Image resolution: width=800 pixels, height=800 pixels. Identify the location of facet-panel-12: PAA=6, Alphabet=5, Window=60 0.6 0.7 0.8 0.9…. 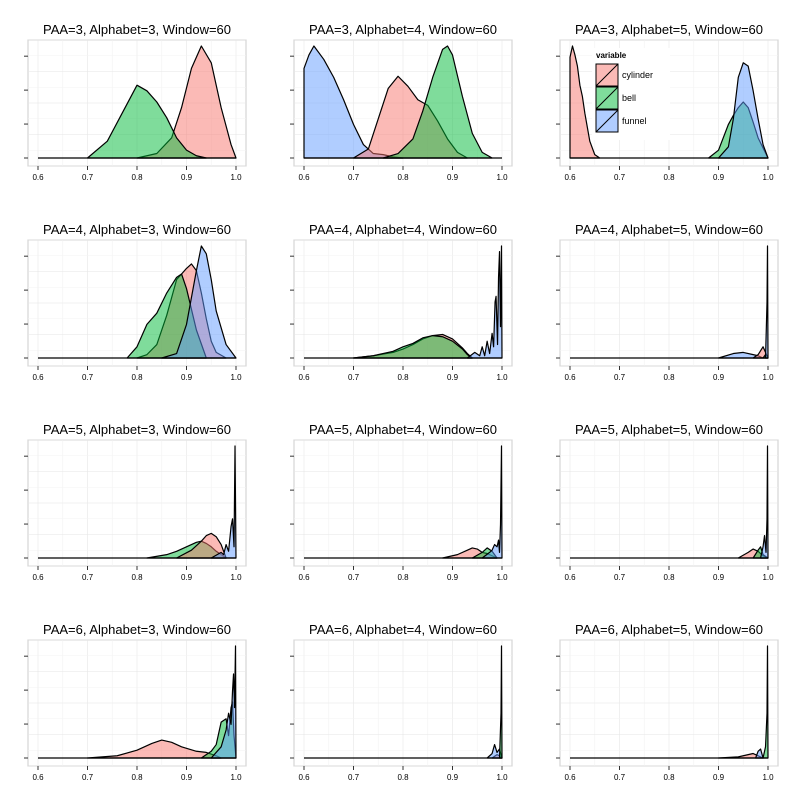
(667, 702).